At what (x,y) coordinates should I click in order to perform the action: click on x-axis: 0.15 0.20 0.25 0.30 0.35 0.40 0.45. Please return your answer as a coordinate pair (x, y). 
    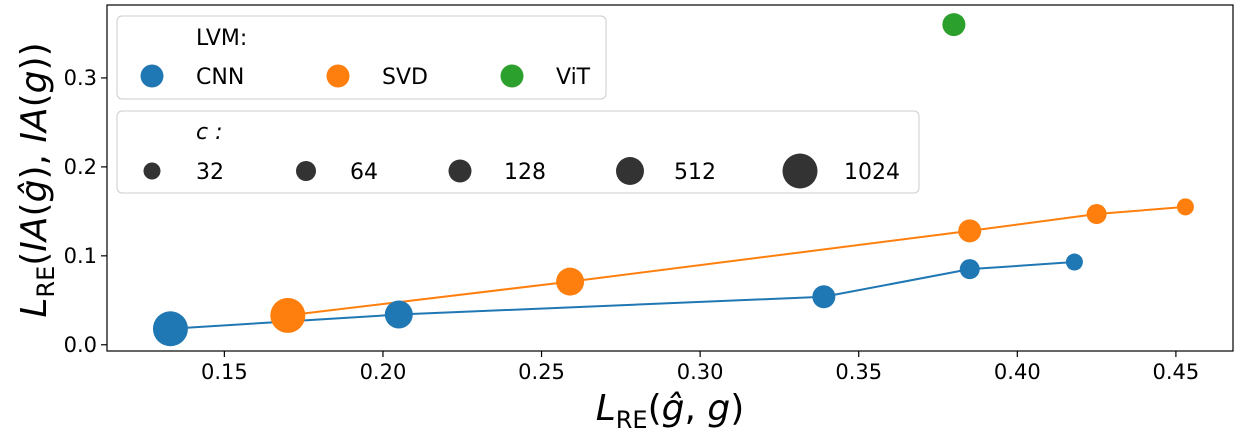
    Looking at the image, I should click on (700, 367).